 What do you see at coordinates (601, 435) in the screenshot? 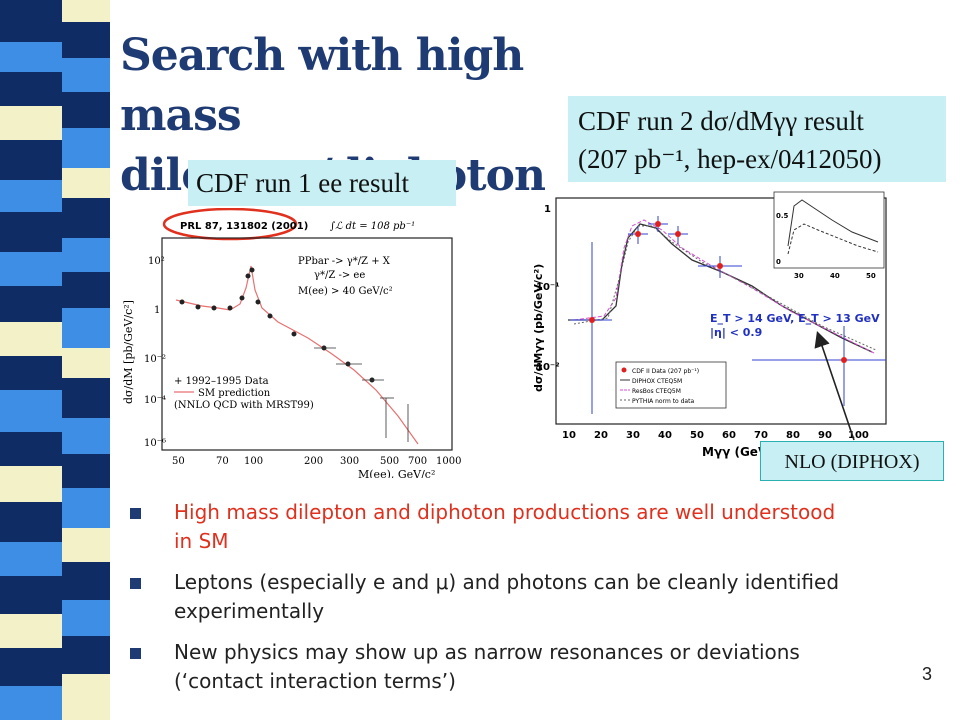
I see `plot2-xtick-1: 20` at bounding box center [601, 435].